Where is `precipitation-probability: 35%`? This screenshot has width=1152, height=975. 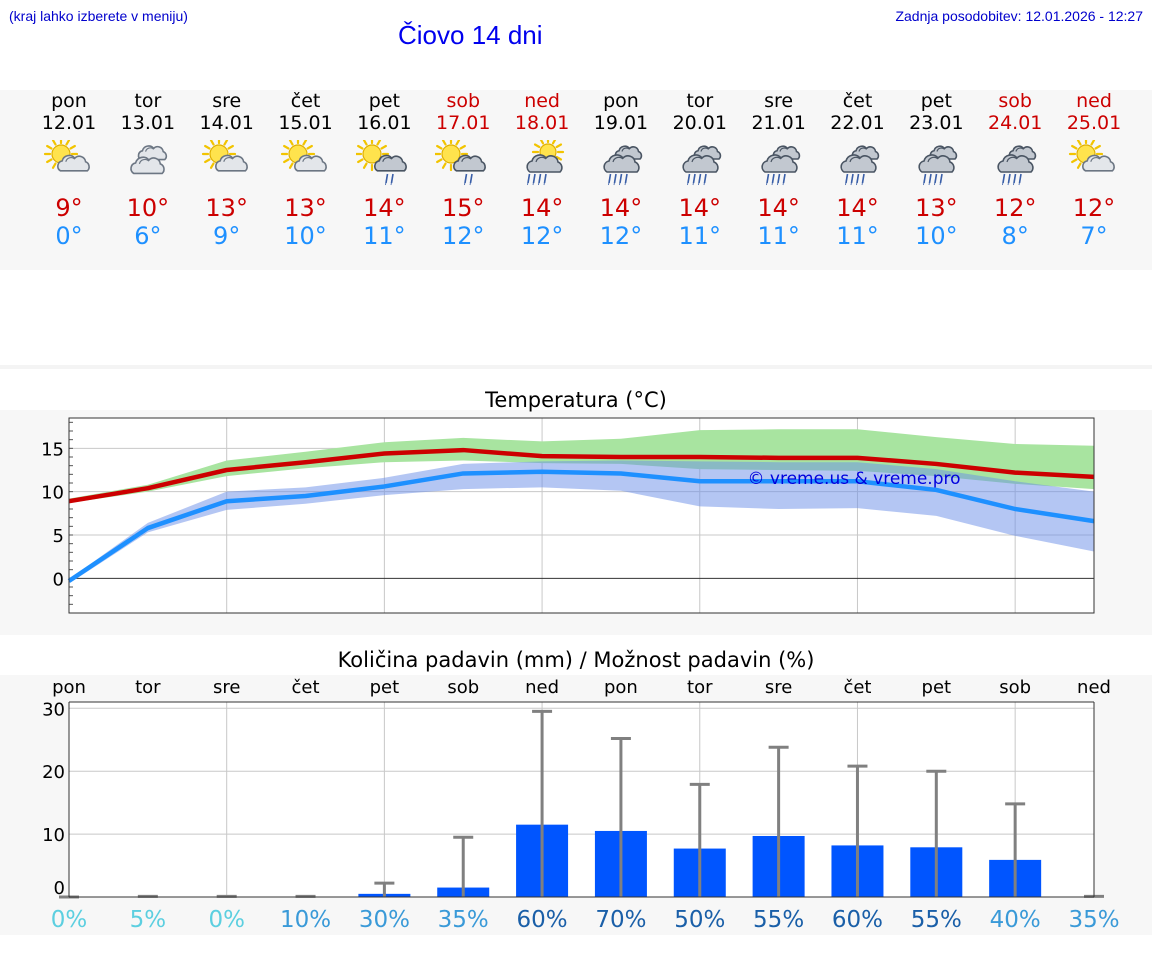
precipitation-probability: 35% is located at coordinates (463, 920).